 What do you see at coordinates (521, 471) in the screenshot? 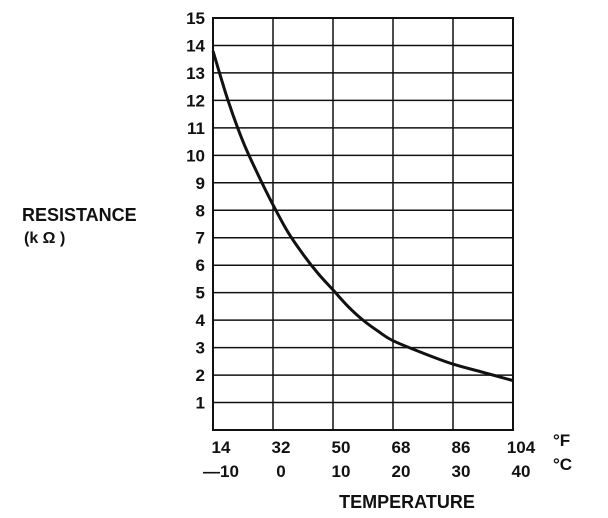
I see `x-tick-label-c: 40` at bounding box center [521, 471].